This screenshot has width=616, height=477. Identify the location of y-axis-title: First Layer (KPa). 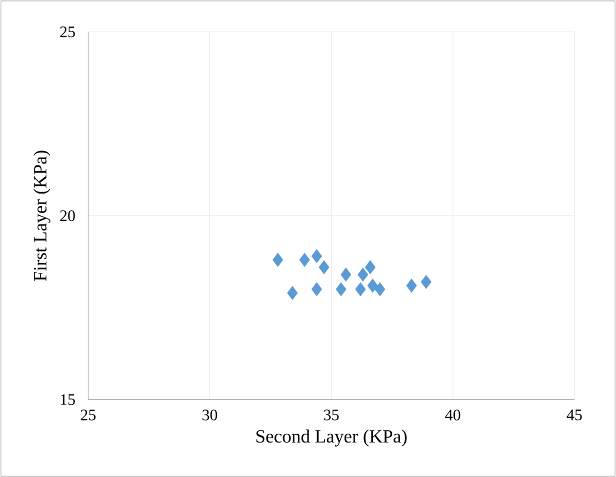
(41, 215).